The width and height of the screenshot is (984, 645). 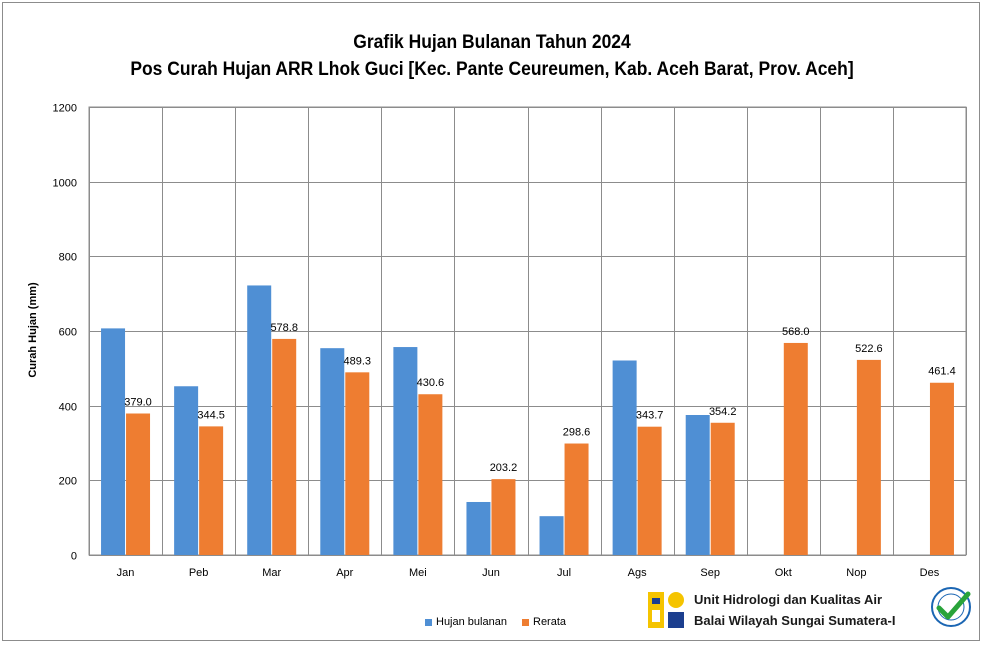 I want to click on x-tick-label: Ags, so click(x=637, y=573).